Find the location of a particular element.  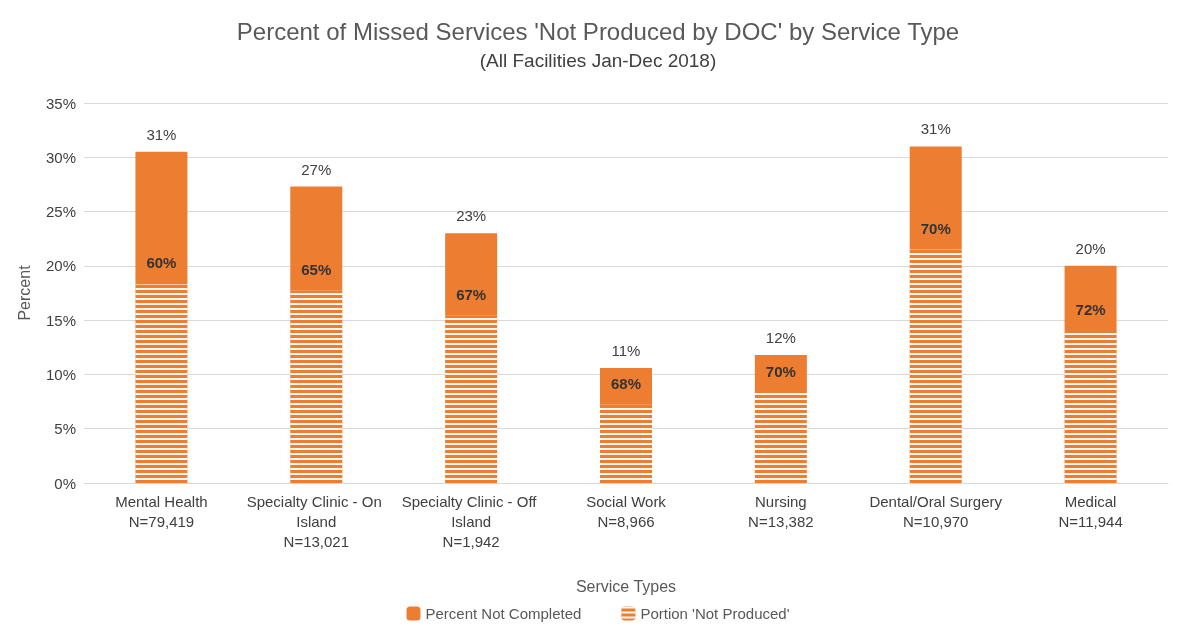

x-tick-label: Dental/Oral Surgery N=10,970 is located at coordinates (936, 511).